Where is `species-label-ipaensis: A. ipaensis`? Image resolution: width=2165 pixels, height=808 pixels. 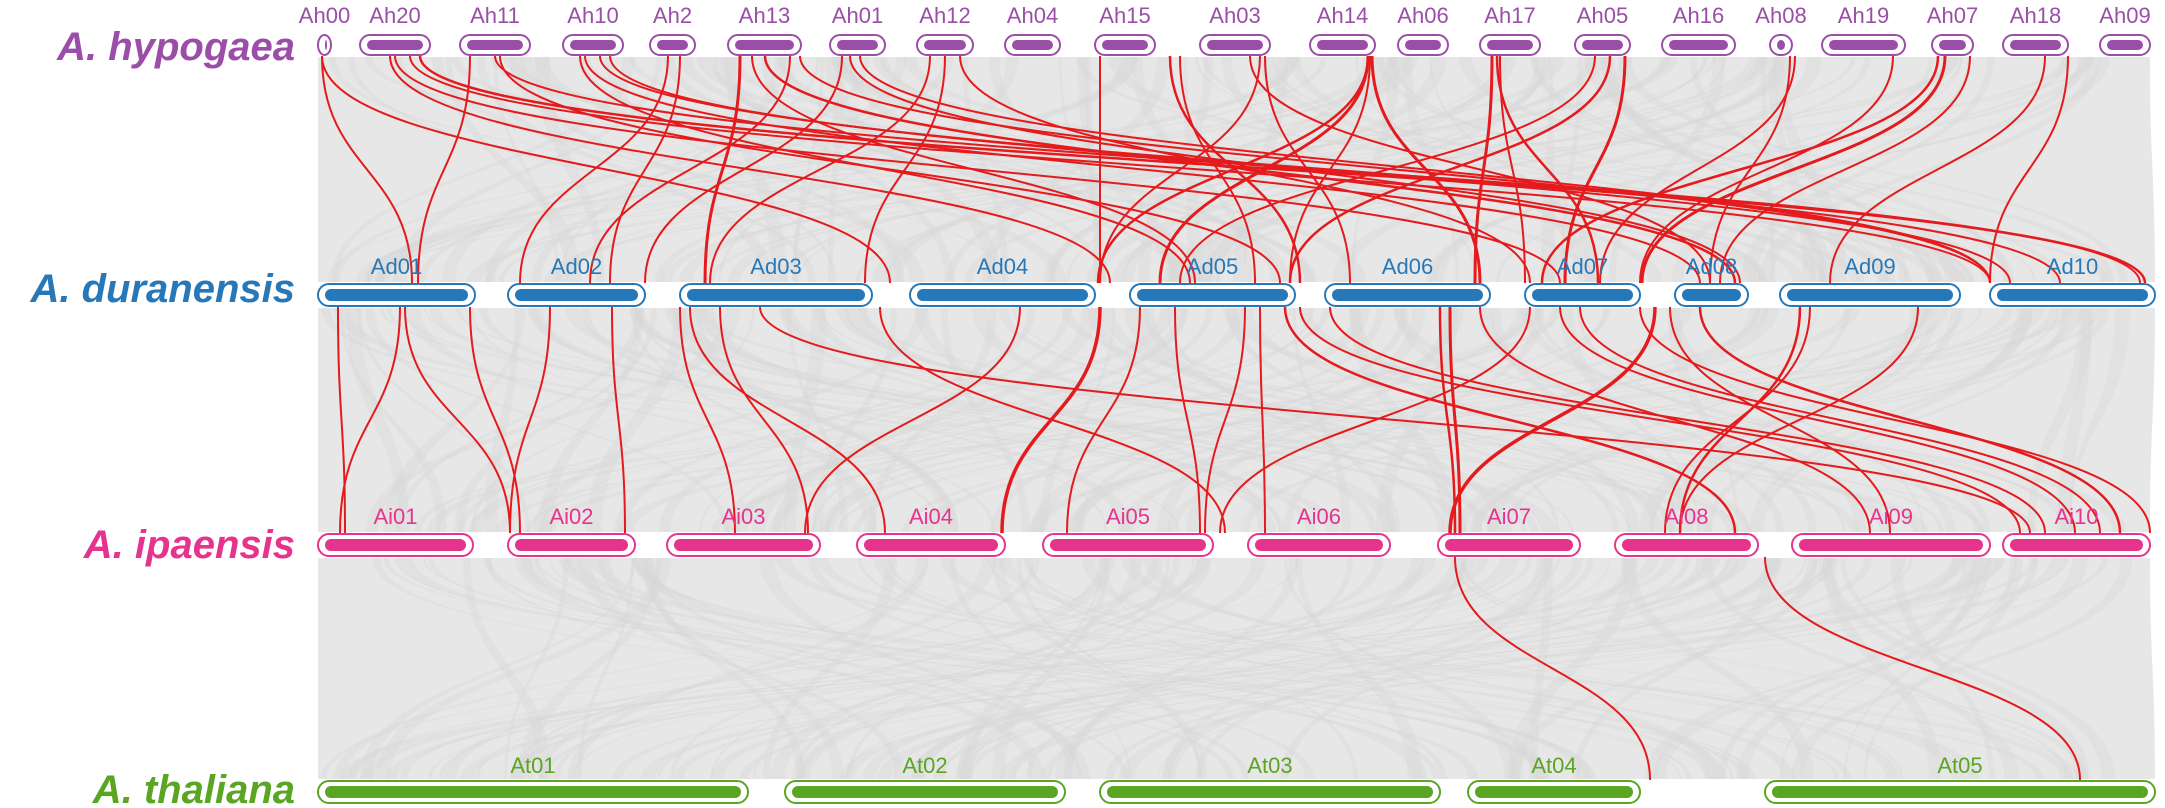
species-label-ipaensis: A. ipaensis is located at coordinates (189, 545).